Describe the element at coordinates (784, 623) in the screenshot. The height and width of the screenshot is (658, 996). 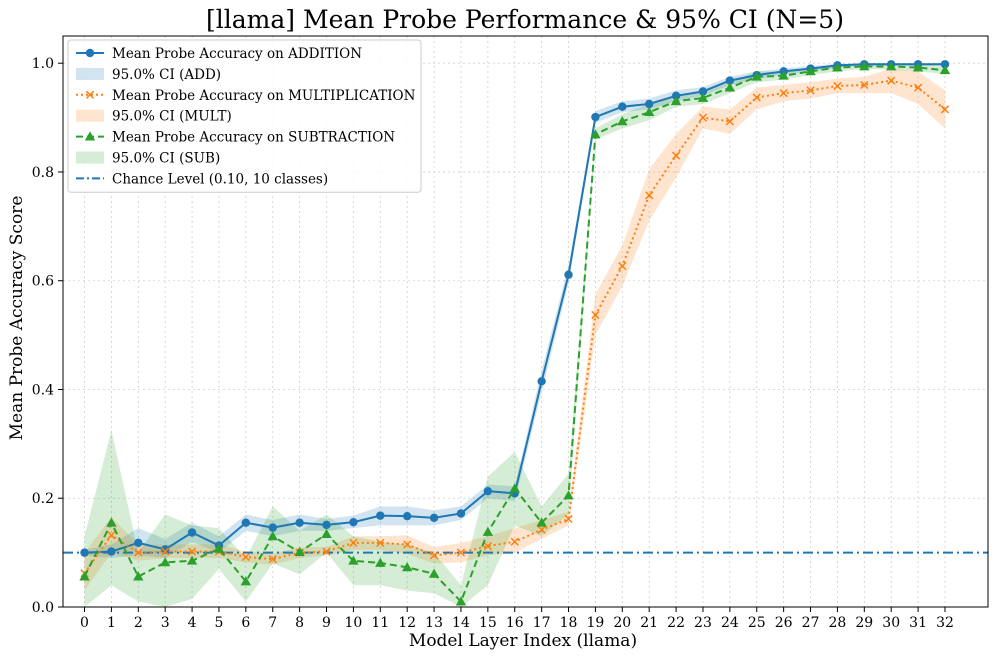
I see `x-tick-label: 26` at that location.